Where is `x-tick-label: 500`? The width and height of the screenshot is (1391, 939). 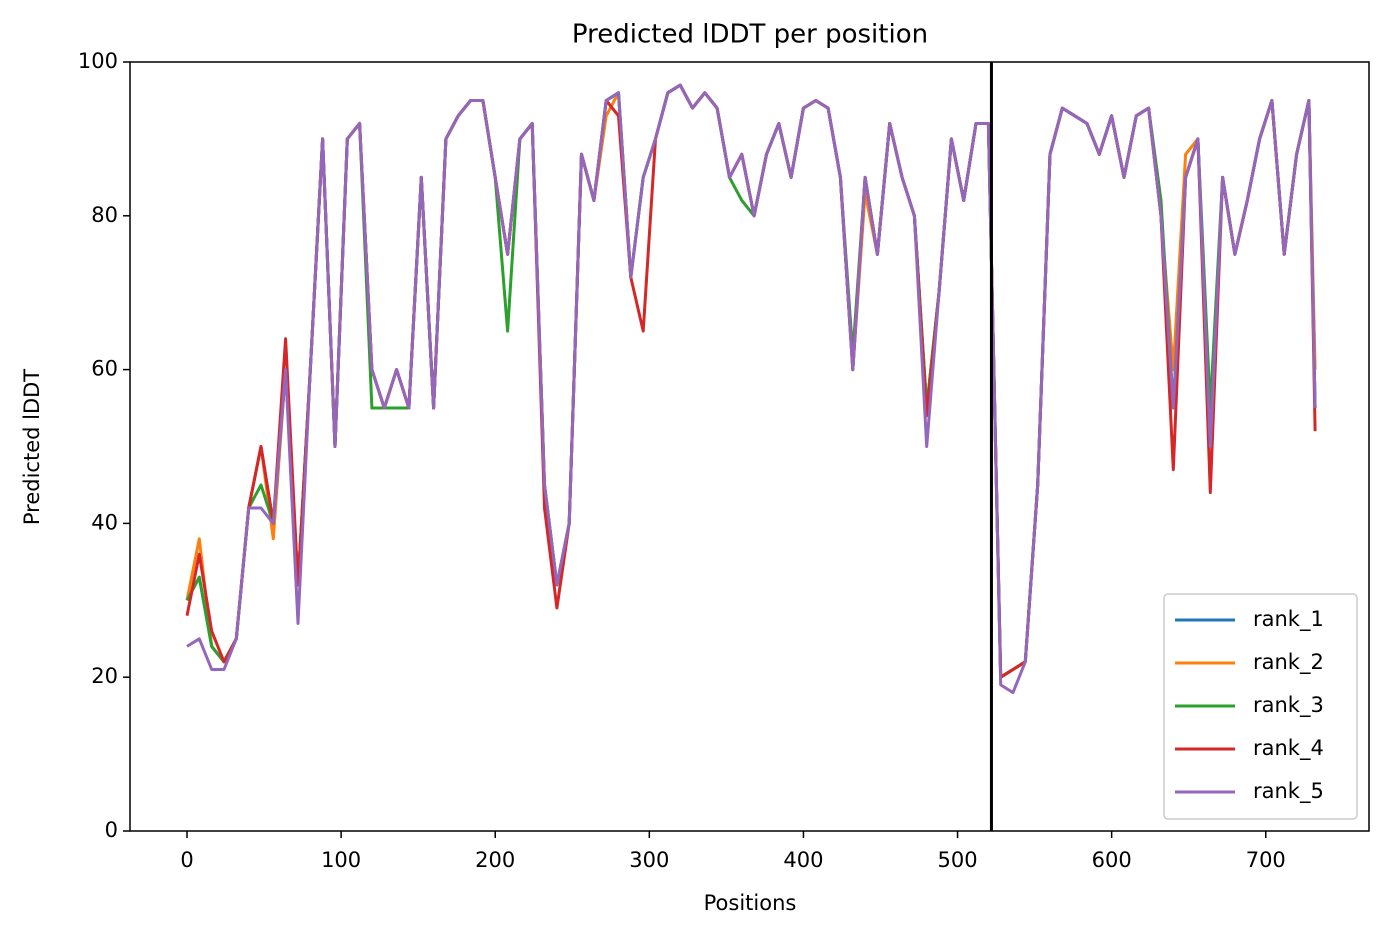
x-tick-label: 500 is located at coordinates (957, 860).